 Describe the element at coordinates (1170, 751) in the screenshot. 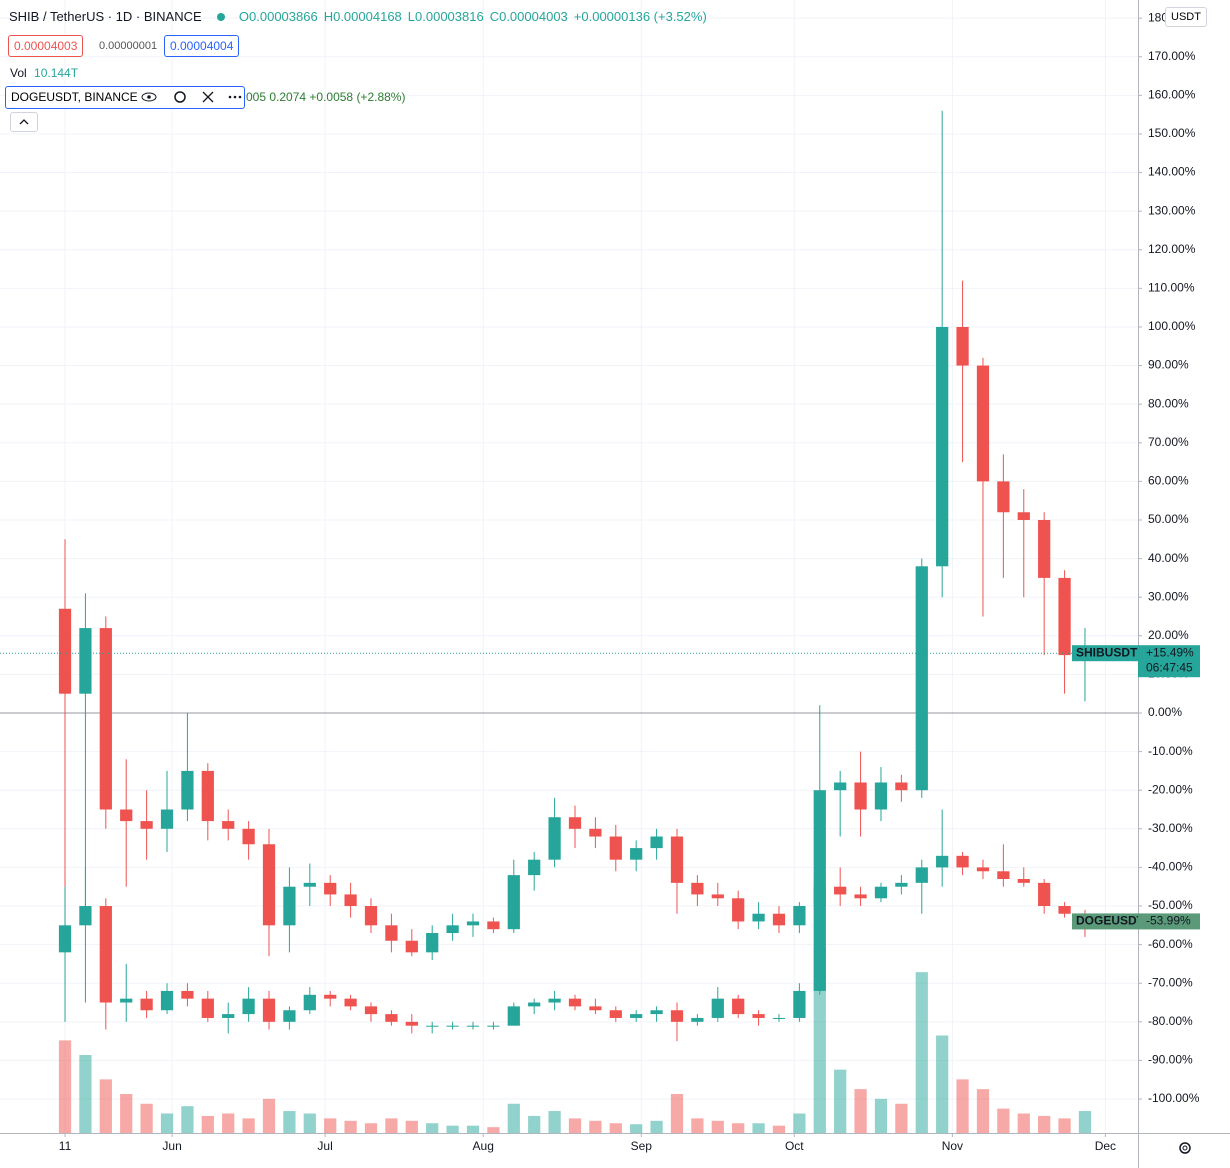

I see `y-tick-label: -10.00%` at that location.